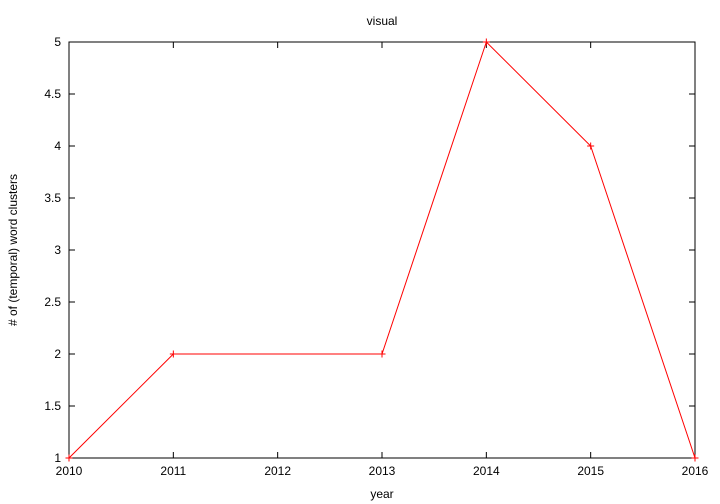  Describe the element at coordinates (69, 471) in the screenshot. I see `x-tick-label: 2010` at that location.